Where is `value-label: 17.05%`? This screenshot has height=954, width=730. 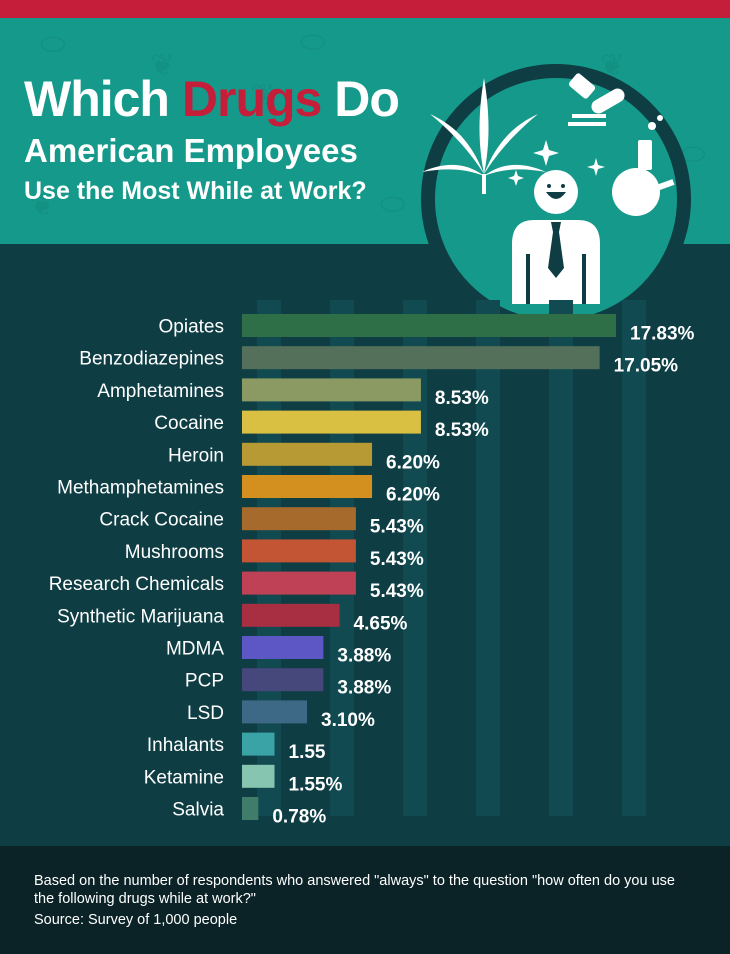
value-label: 17.05% is located at coordinates (646, 366).